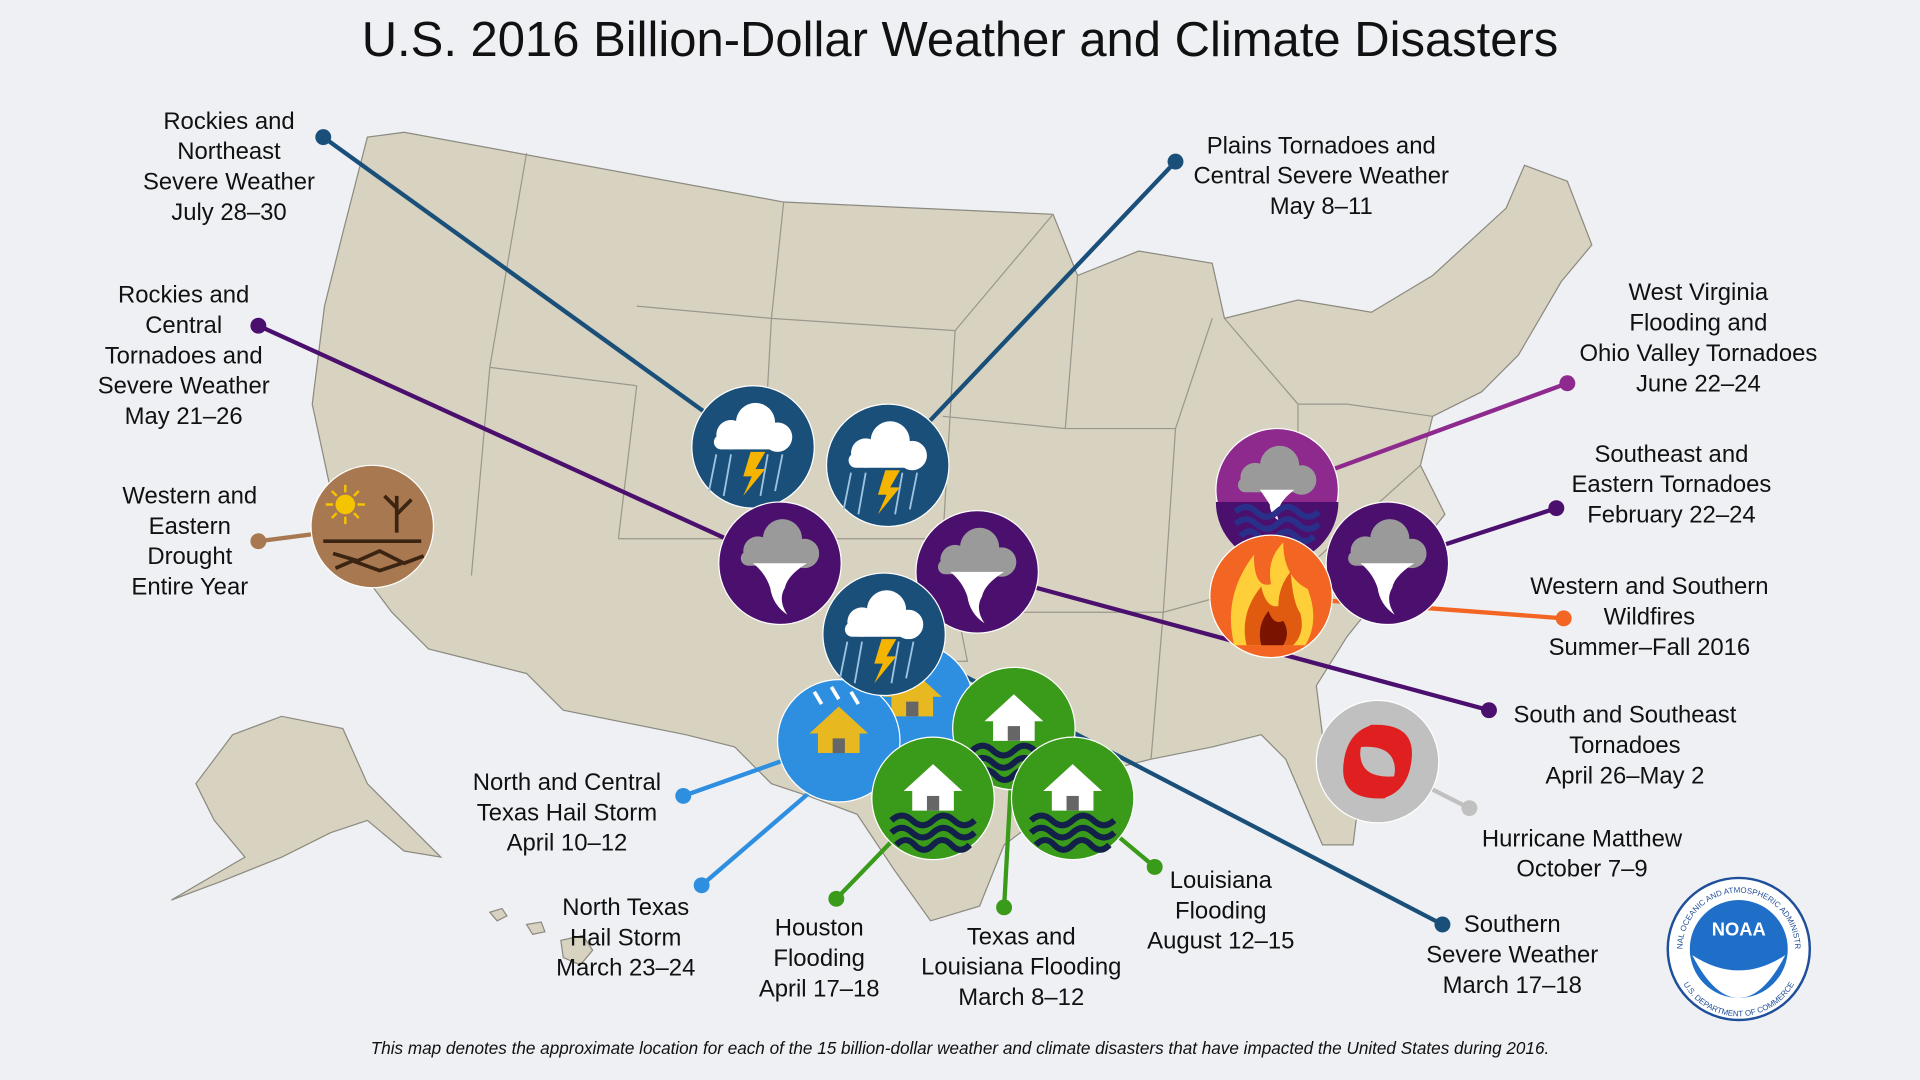 This screenshot has width=1920, height=1080. What do you see at coordinates (1581, 869) in the screenshot?
I see `disaster-label: October 7–9` at bounding box center [1581, 869].